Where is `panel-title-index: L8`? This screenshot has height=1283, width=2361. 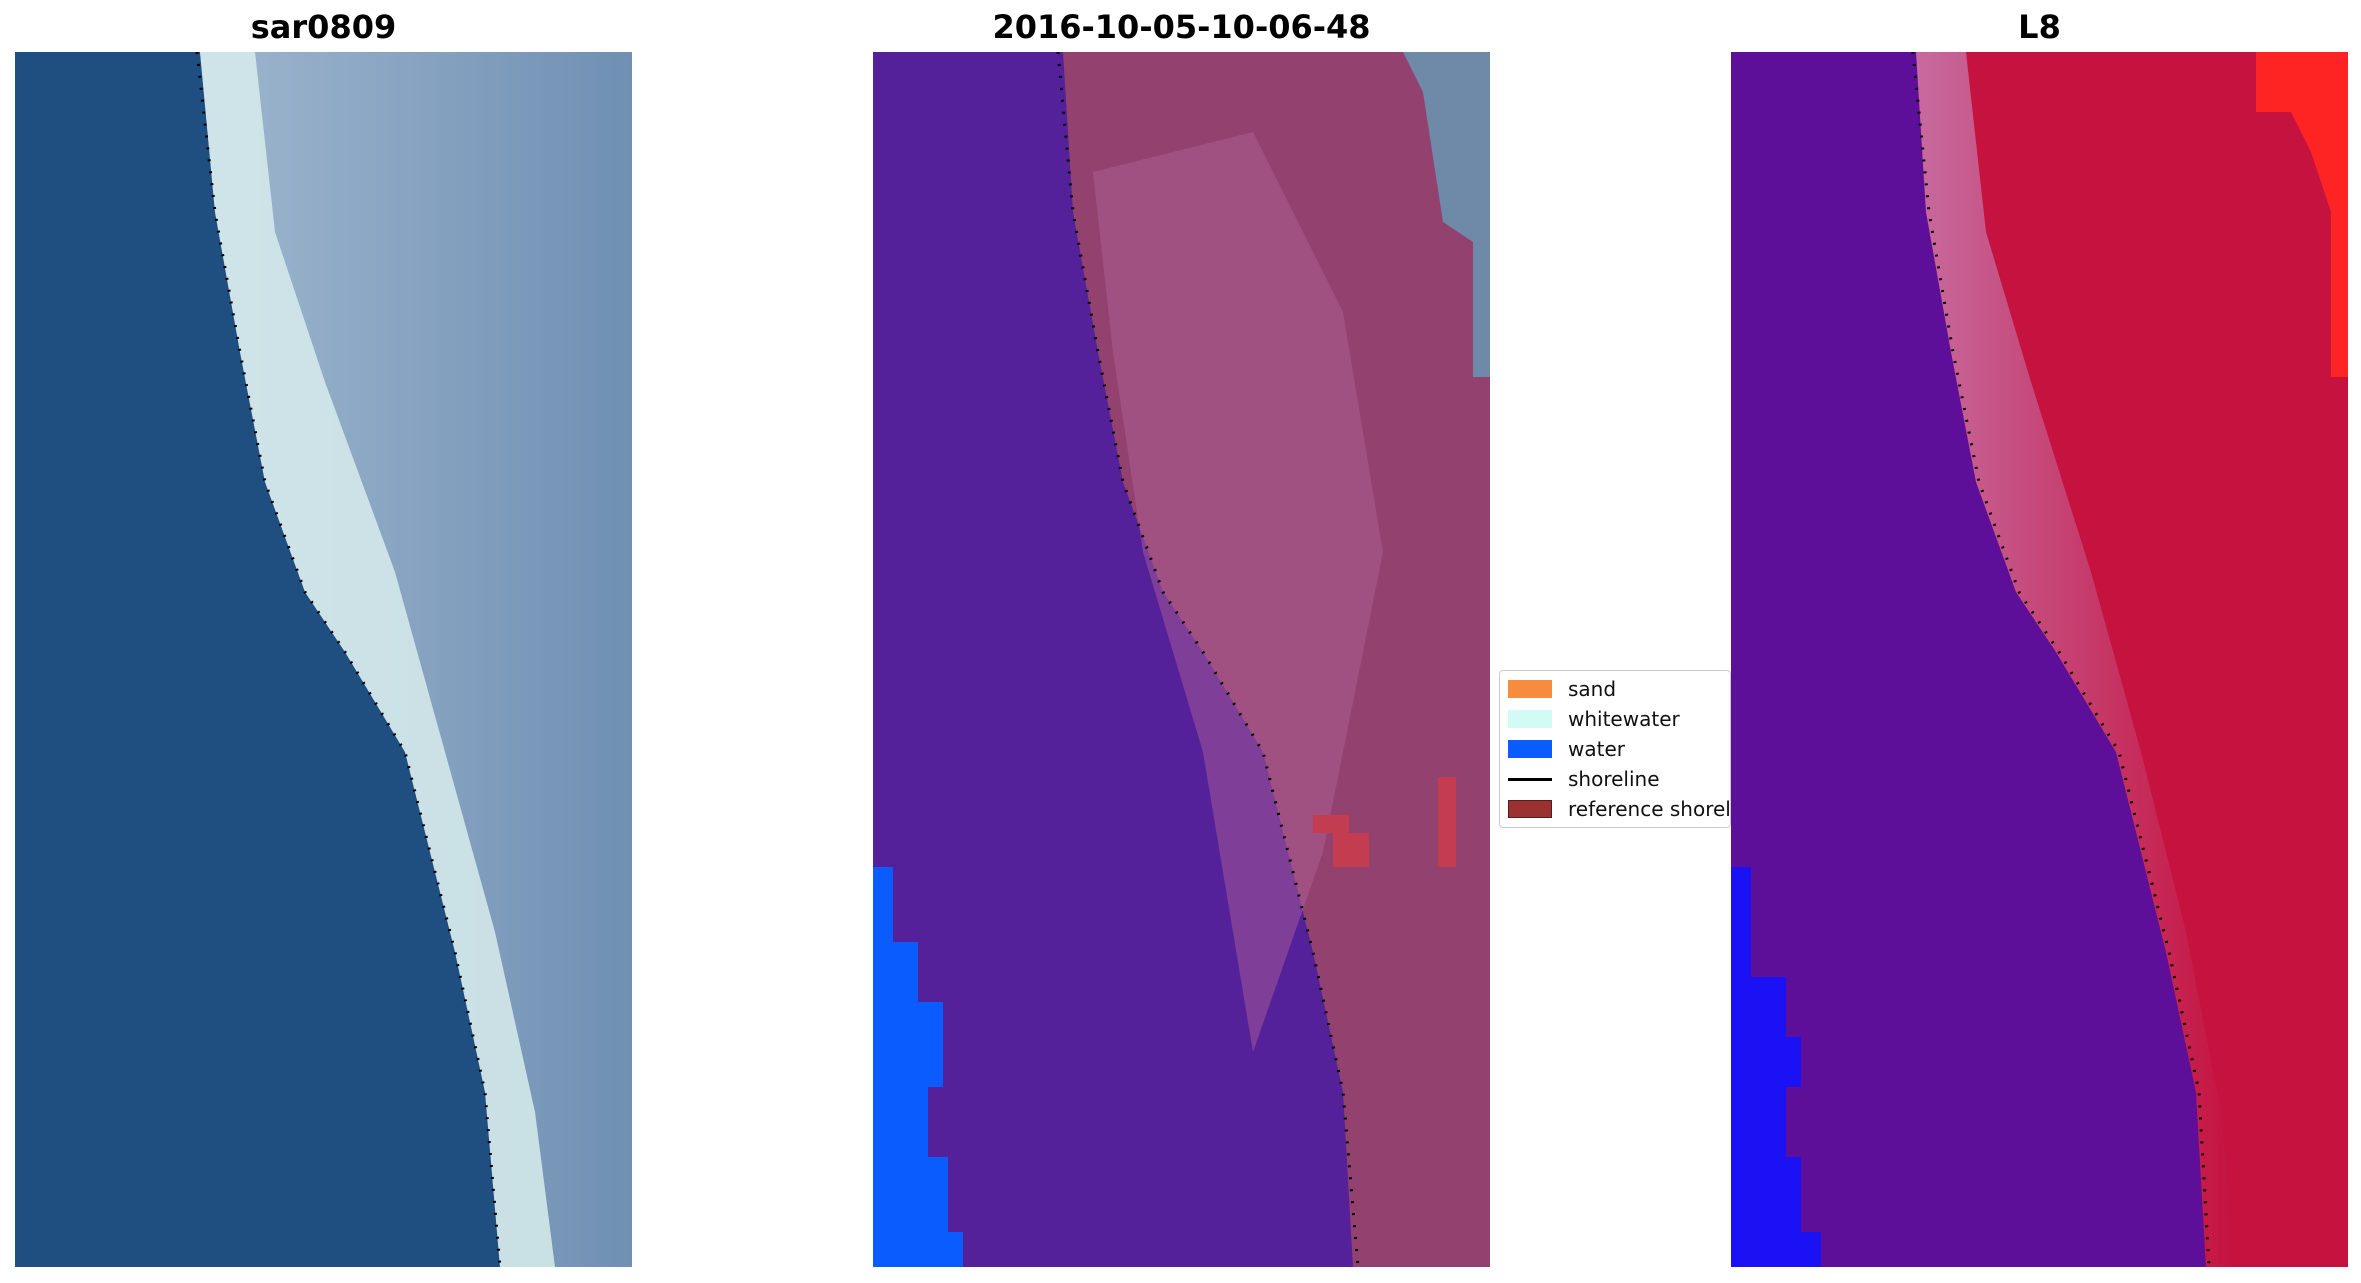
panel-title-index: L8 is located at coordinates (2039, 27).